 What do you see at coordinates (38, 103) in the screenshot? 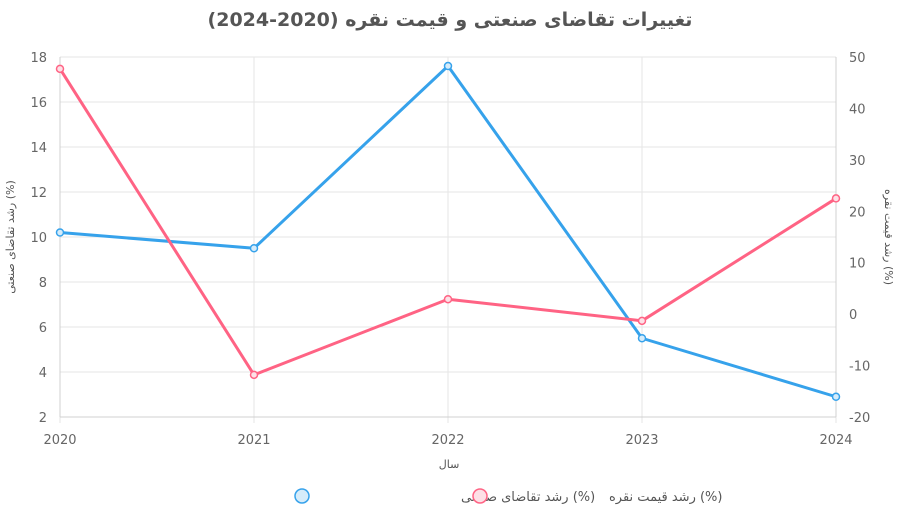
I see `left-tick-label: 16` at bounding box center [38, 103].